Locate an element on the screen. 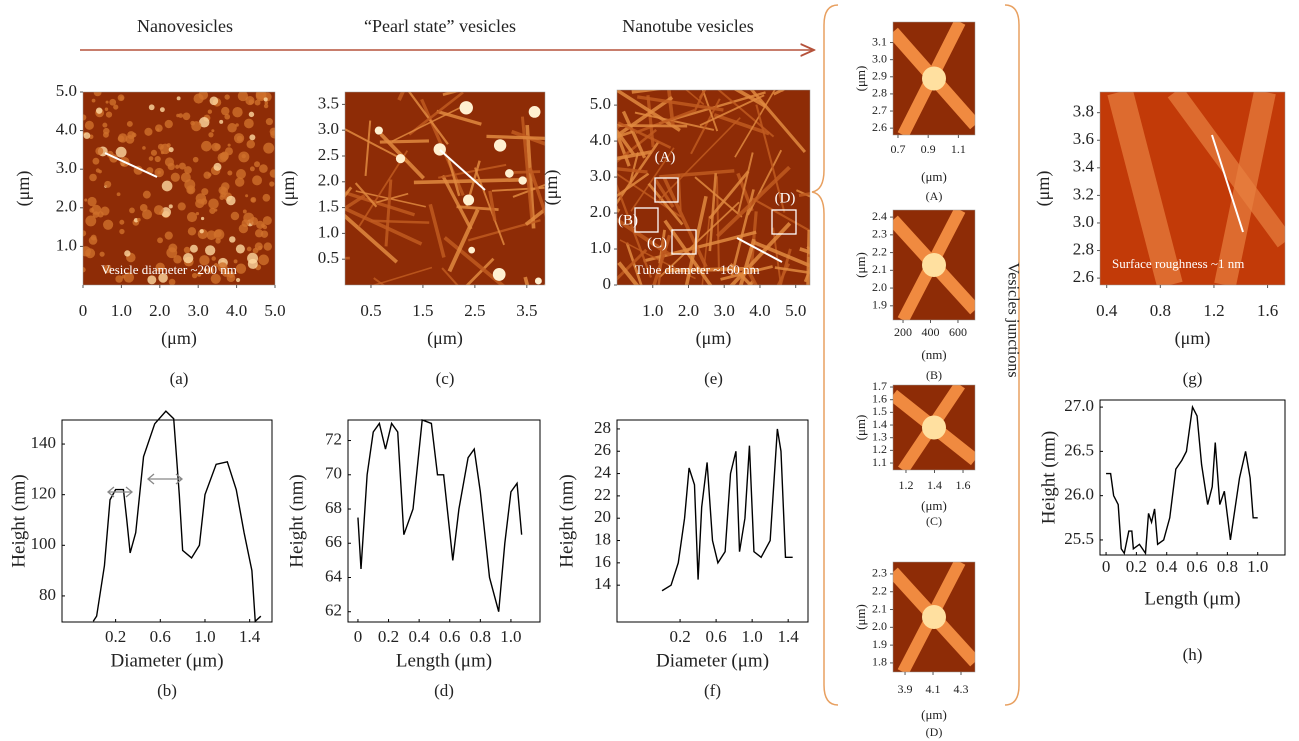 The width and height of the screenshot is (1299, 741). y-tick-label: 1.1 is located at coordinates (879, 462).